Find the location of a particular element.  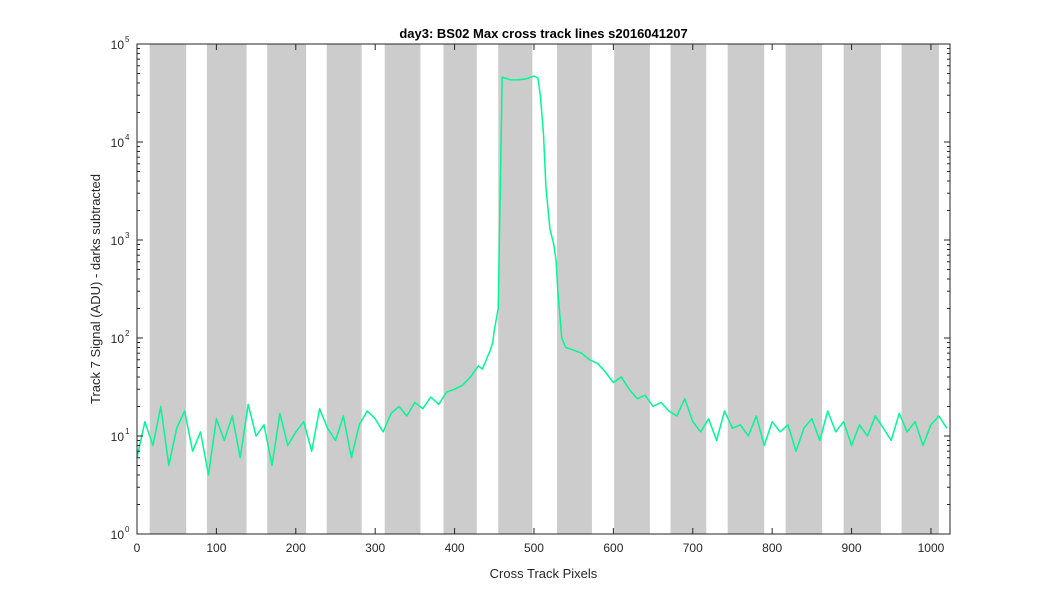

y-tick-exponent: 3 is located at coordinates (127, 235).